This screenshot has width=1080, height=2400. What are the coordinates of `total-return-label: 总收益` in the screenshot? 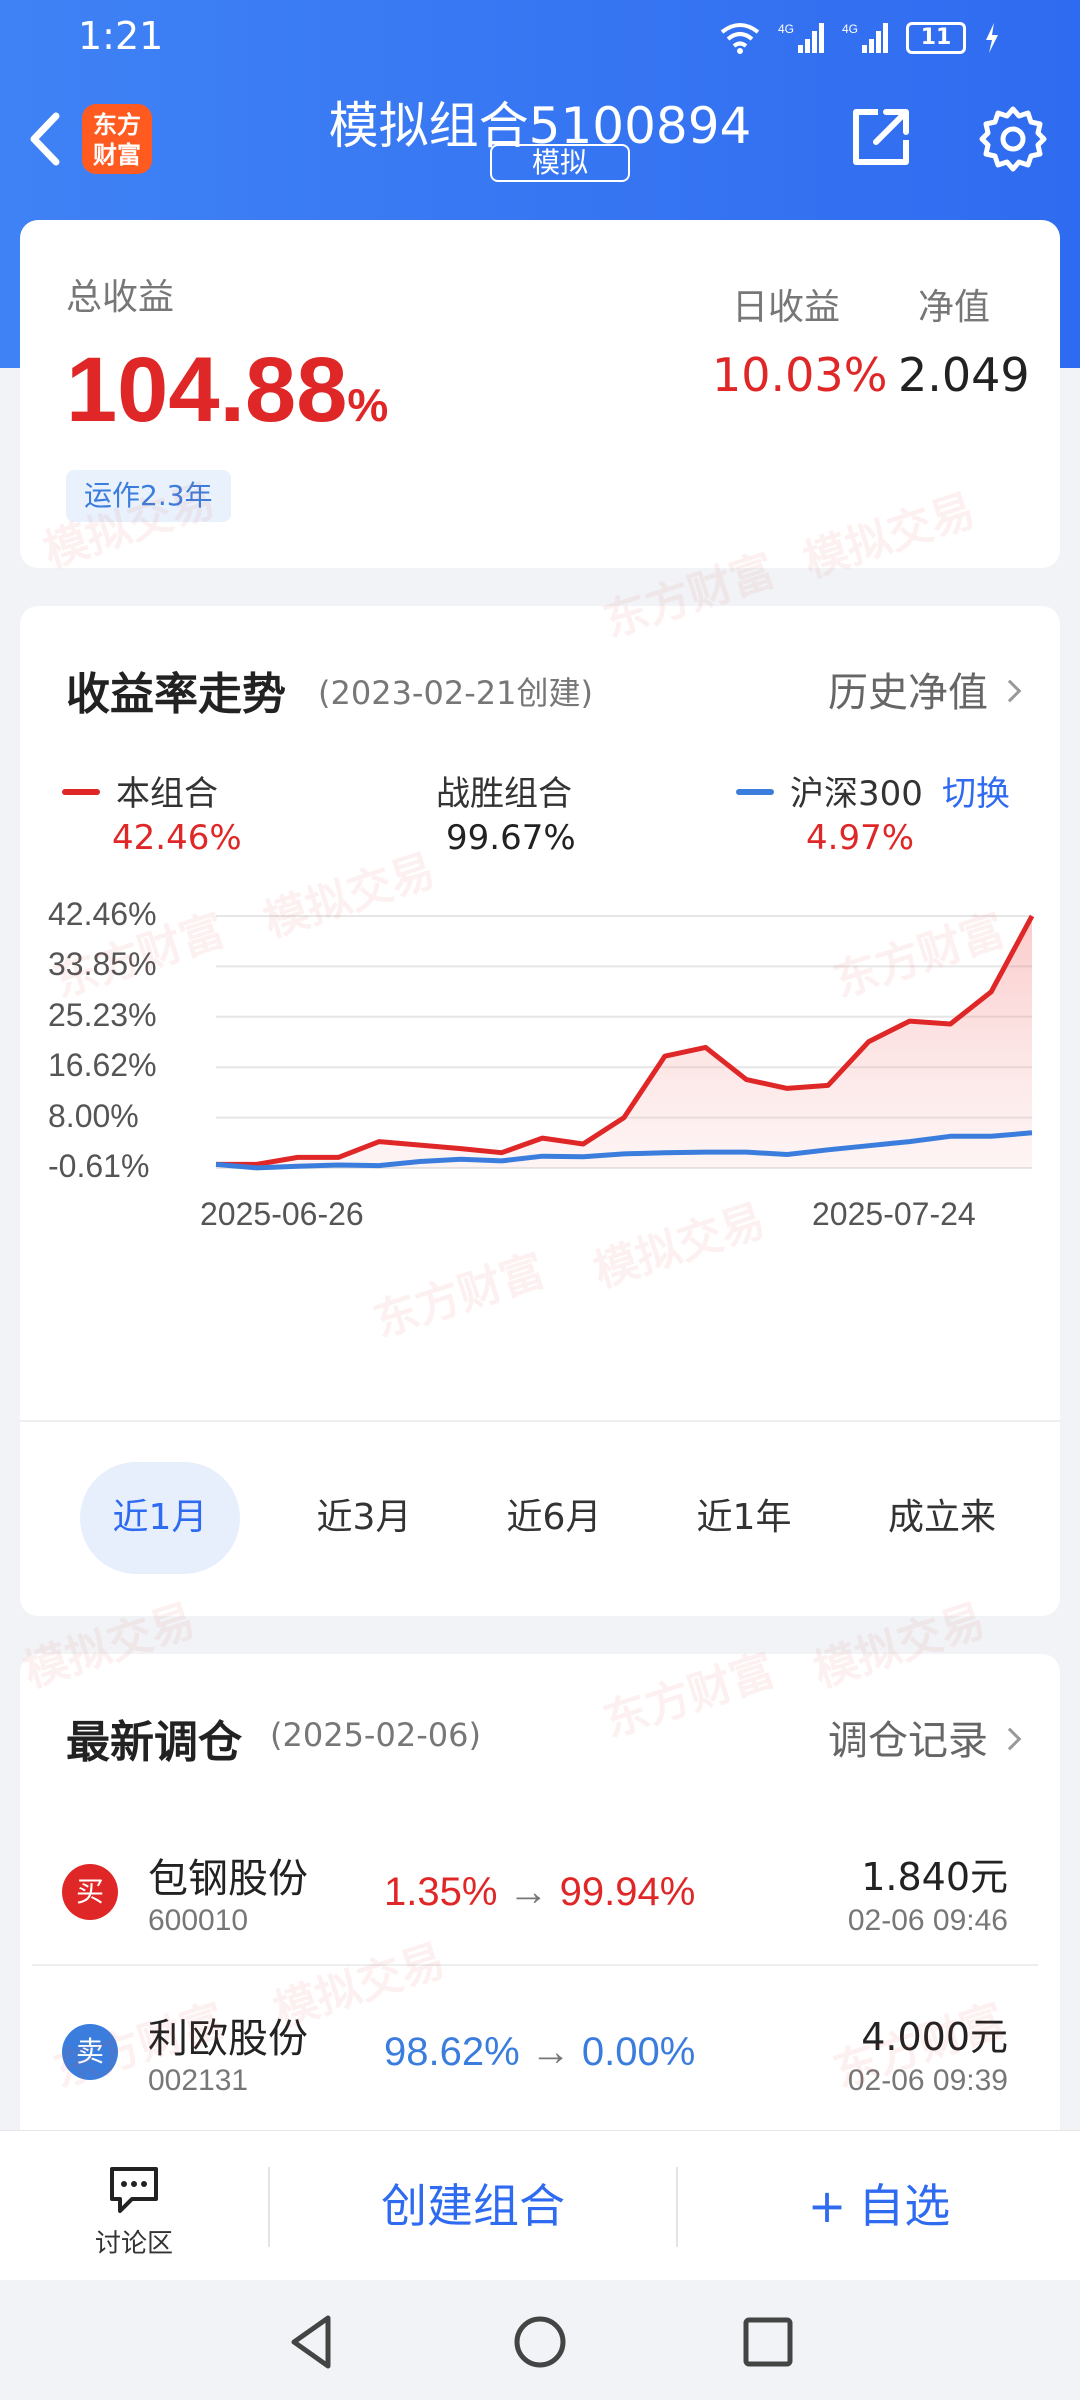 It's located at (120, 297).